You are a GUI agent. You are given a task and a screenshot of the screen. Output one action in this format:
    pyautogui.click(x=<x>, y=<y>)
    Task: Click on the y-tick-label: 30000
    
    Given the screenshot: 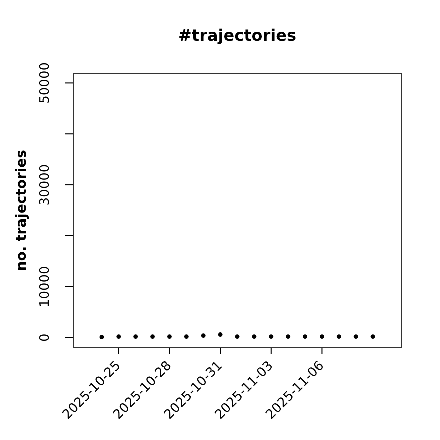 What is the action you would take?
    pyautogui.click(x=45, y=185)
    